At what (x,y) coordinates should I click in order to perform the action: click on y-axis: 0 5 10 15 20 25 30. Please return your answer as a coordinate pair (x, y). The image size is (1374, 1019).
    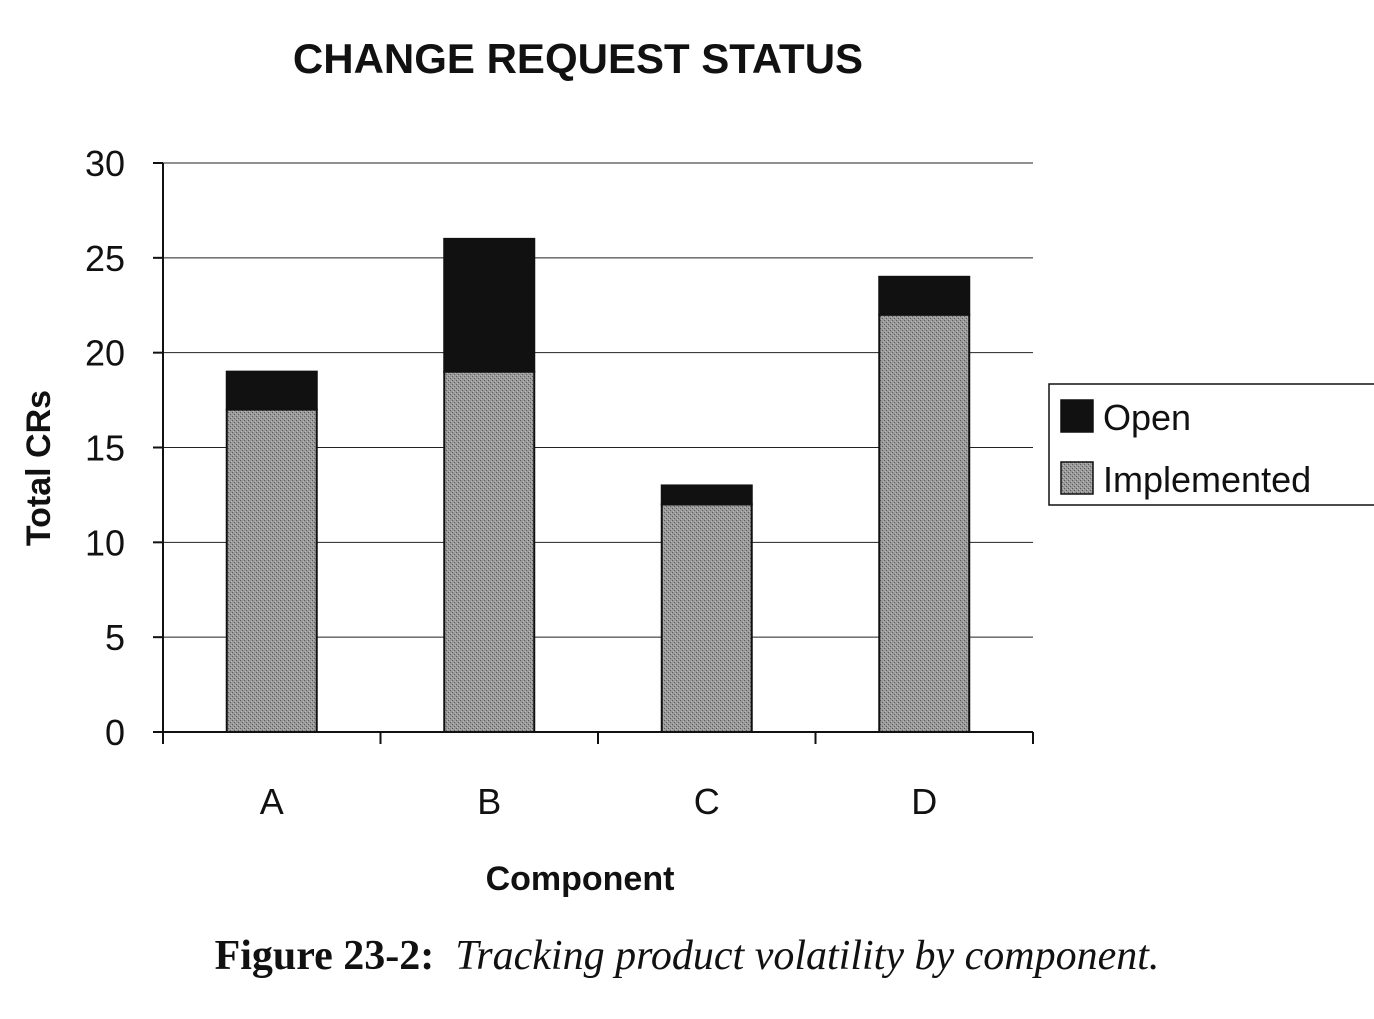
    Looking at the image, I should click on (124, 448).